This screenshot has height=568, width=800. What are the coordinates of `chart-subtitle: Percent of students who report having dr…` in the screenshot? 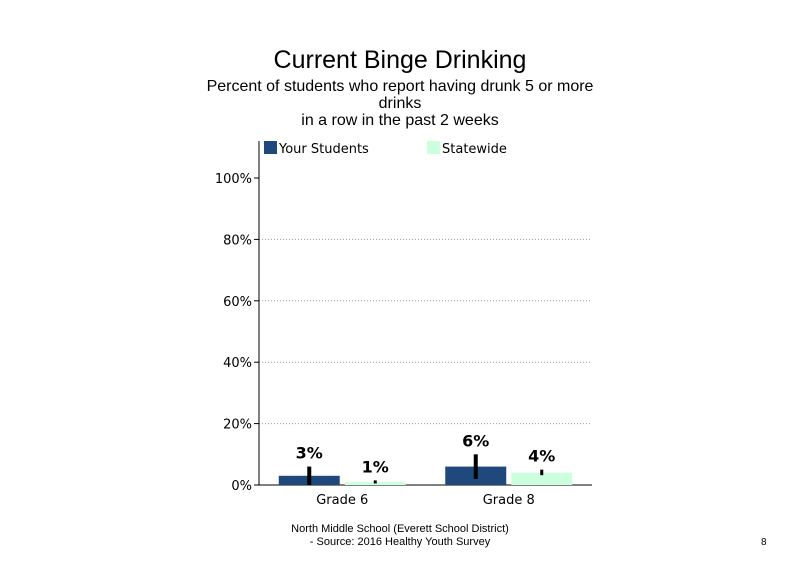 It's located at (400, 103).